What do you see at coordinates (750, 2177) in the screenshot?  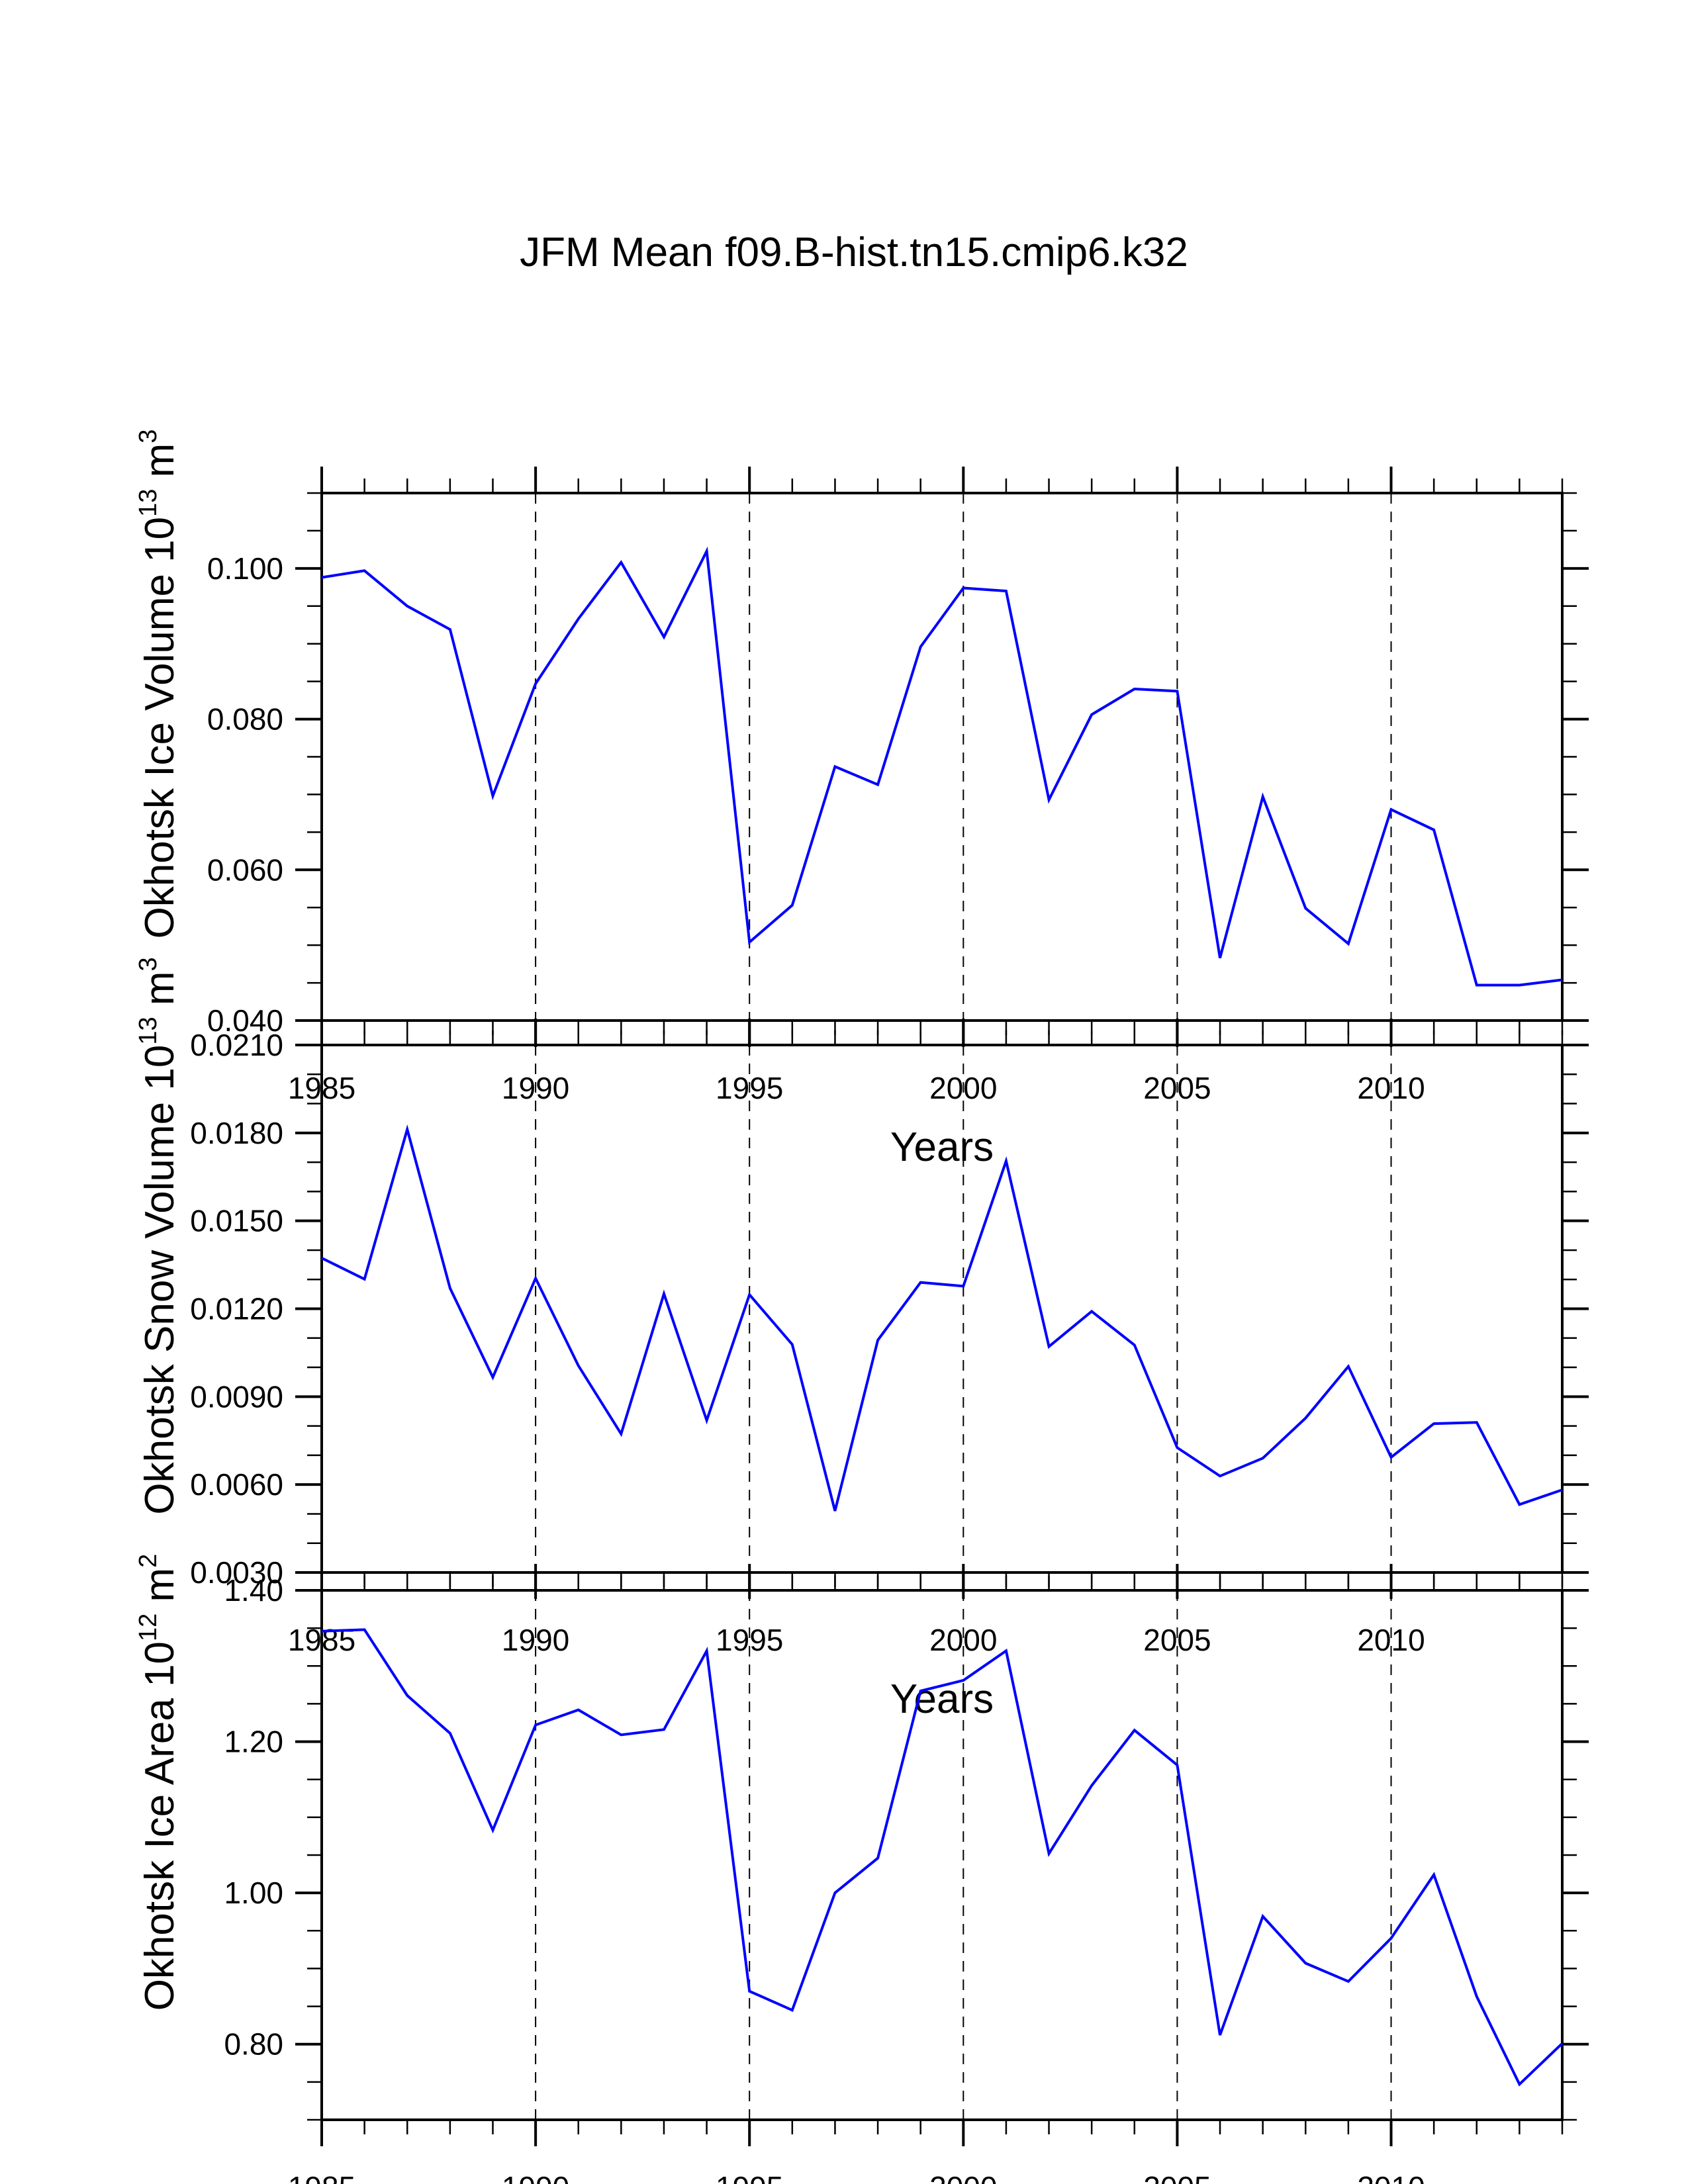 I see `x-tick-label: 1995` at bounding box center [750, 2177].